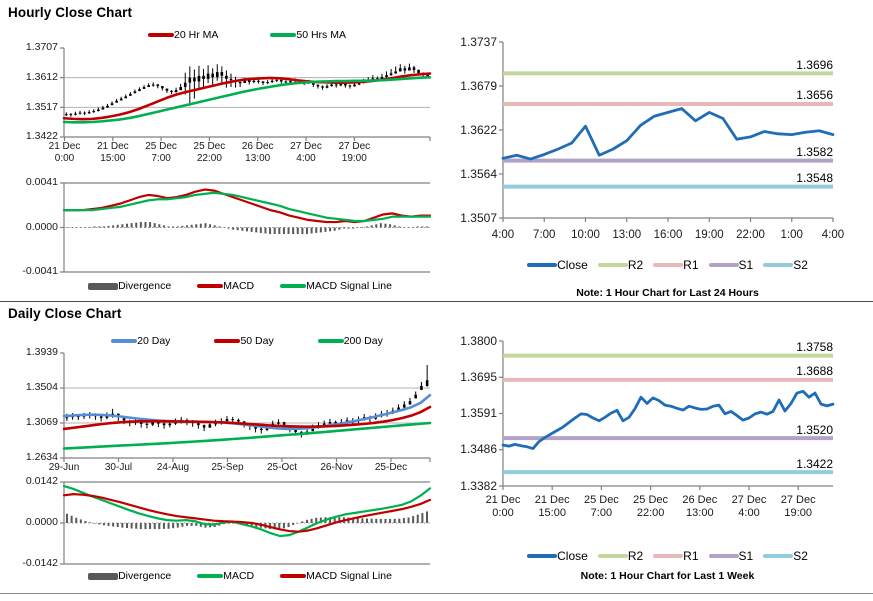 The width and height of the screenshot is (873, 601). What do you see at coordinates (363, 341) in the screenshot?
I see `legend-label: 200 Day` at bounding box center [363, 341].